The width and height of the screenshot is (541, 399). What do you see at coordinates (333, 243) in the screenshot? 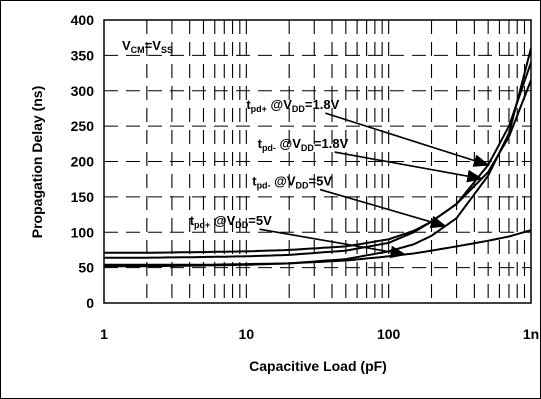
I see `series-arrow-tpd_plus_5v` at bounding box center [333, 243].